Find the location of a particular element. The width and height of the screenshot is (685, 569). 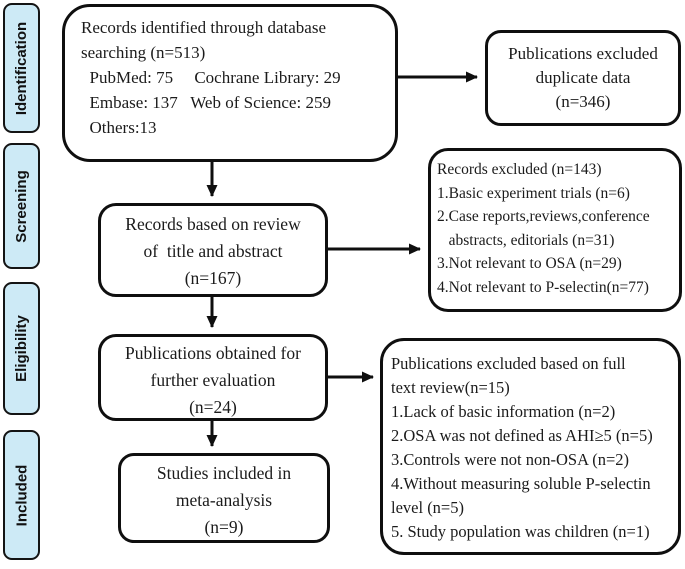

box-title-abstract-line: of title and abstract is located at coordinates (213, 251).